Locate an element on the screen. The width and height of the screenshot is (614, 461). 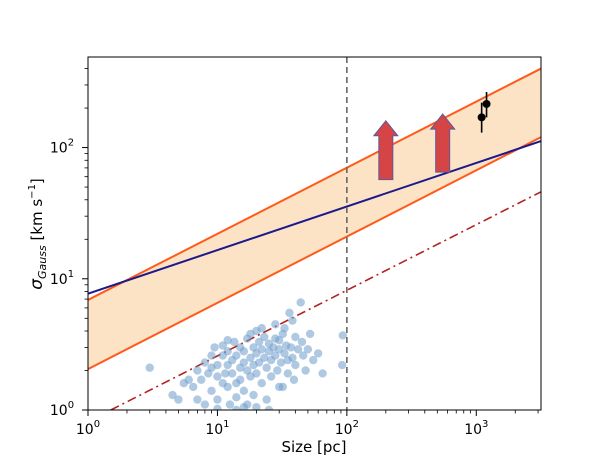
y-axis-ticks: 10⁰ 10¹ 10² is located at coordinates (69, 243).